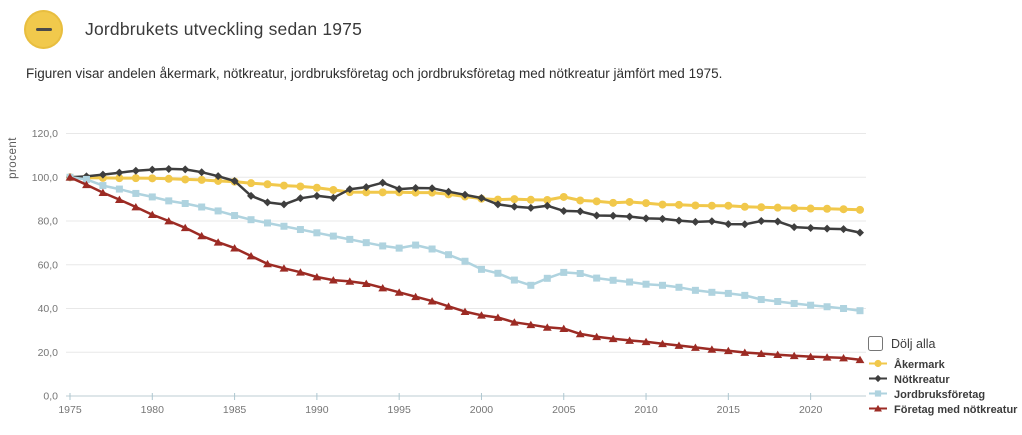  I want to click on svg-text: 0,0, so click(50, 397).